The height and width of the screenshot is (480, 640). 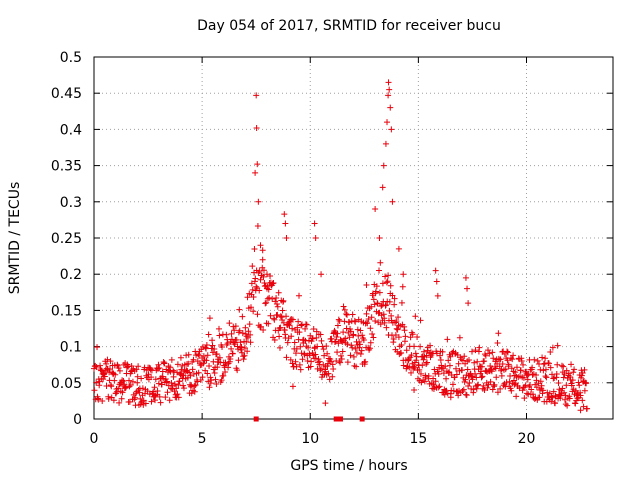 I want to click on y-tick-label: 0.15, so click(x=66, y=311).